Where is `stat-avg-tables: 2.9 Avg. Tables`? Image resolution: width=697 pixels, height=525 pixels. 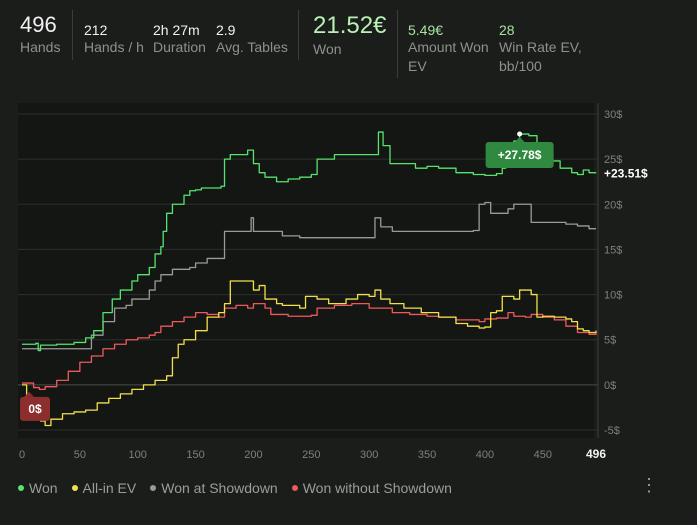 stat-avg-tables: 2.9 Avg. Tables is located at coordinates (252, 39).